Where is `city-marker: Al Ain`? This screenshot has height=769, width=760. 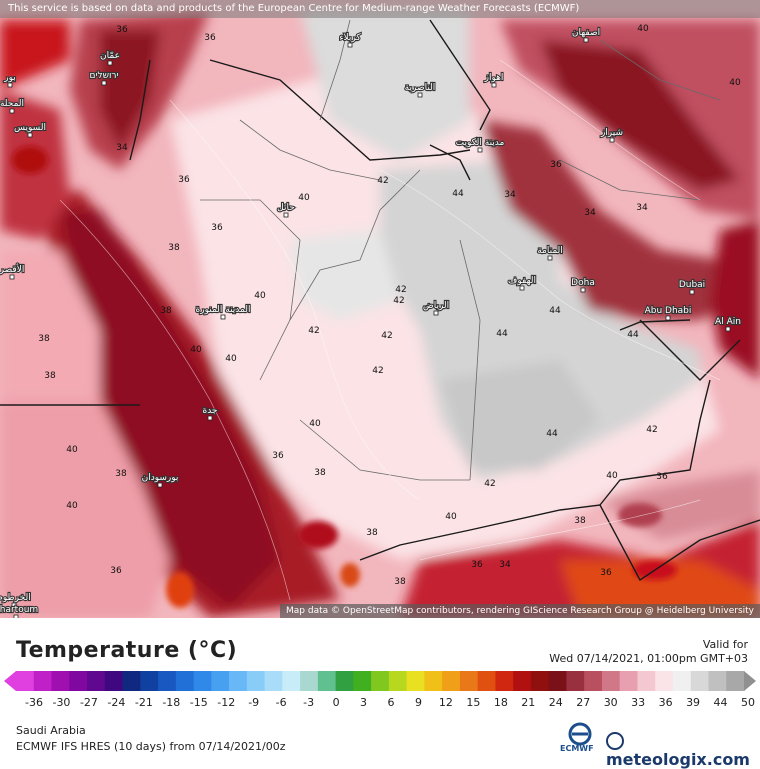
city-marker: Al Ain is located at coordinates (728, 324).